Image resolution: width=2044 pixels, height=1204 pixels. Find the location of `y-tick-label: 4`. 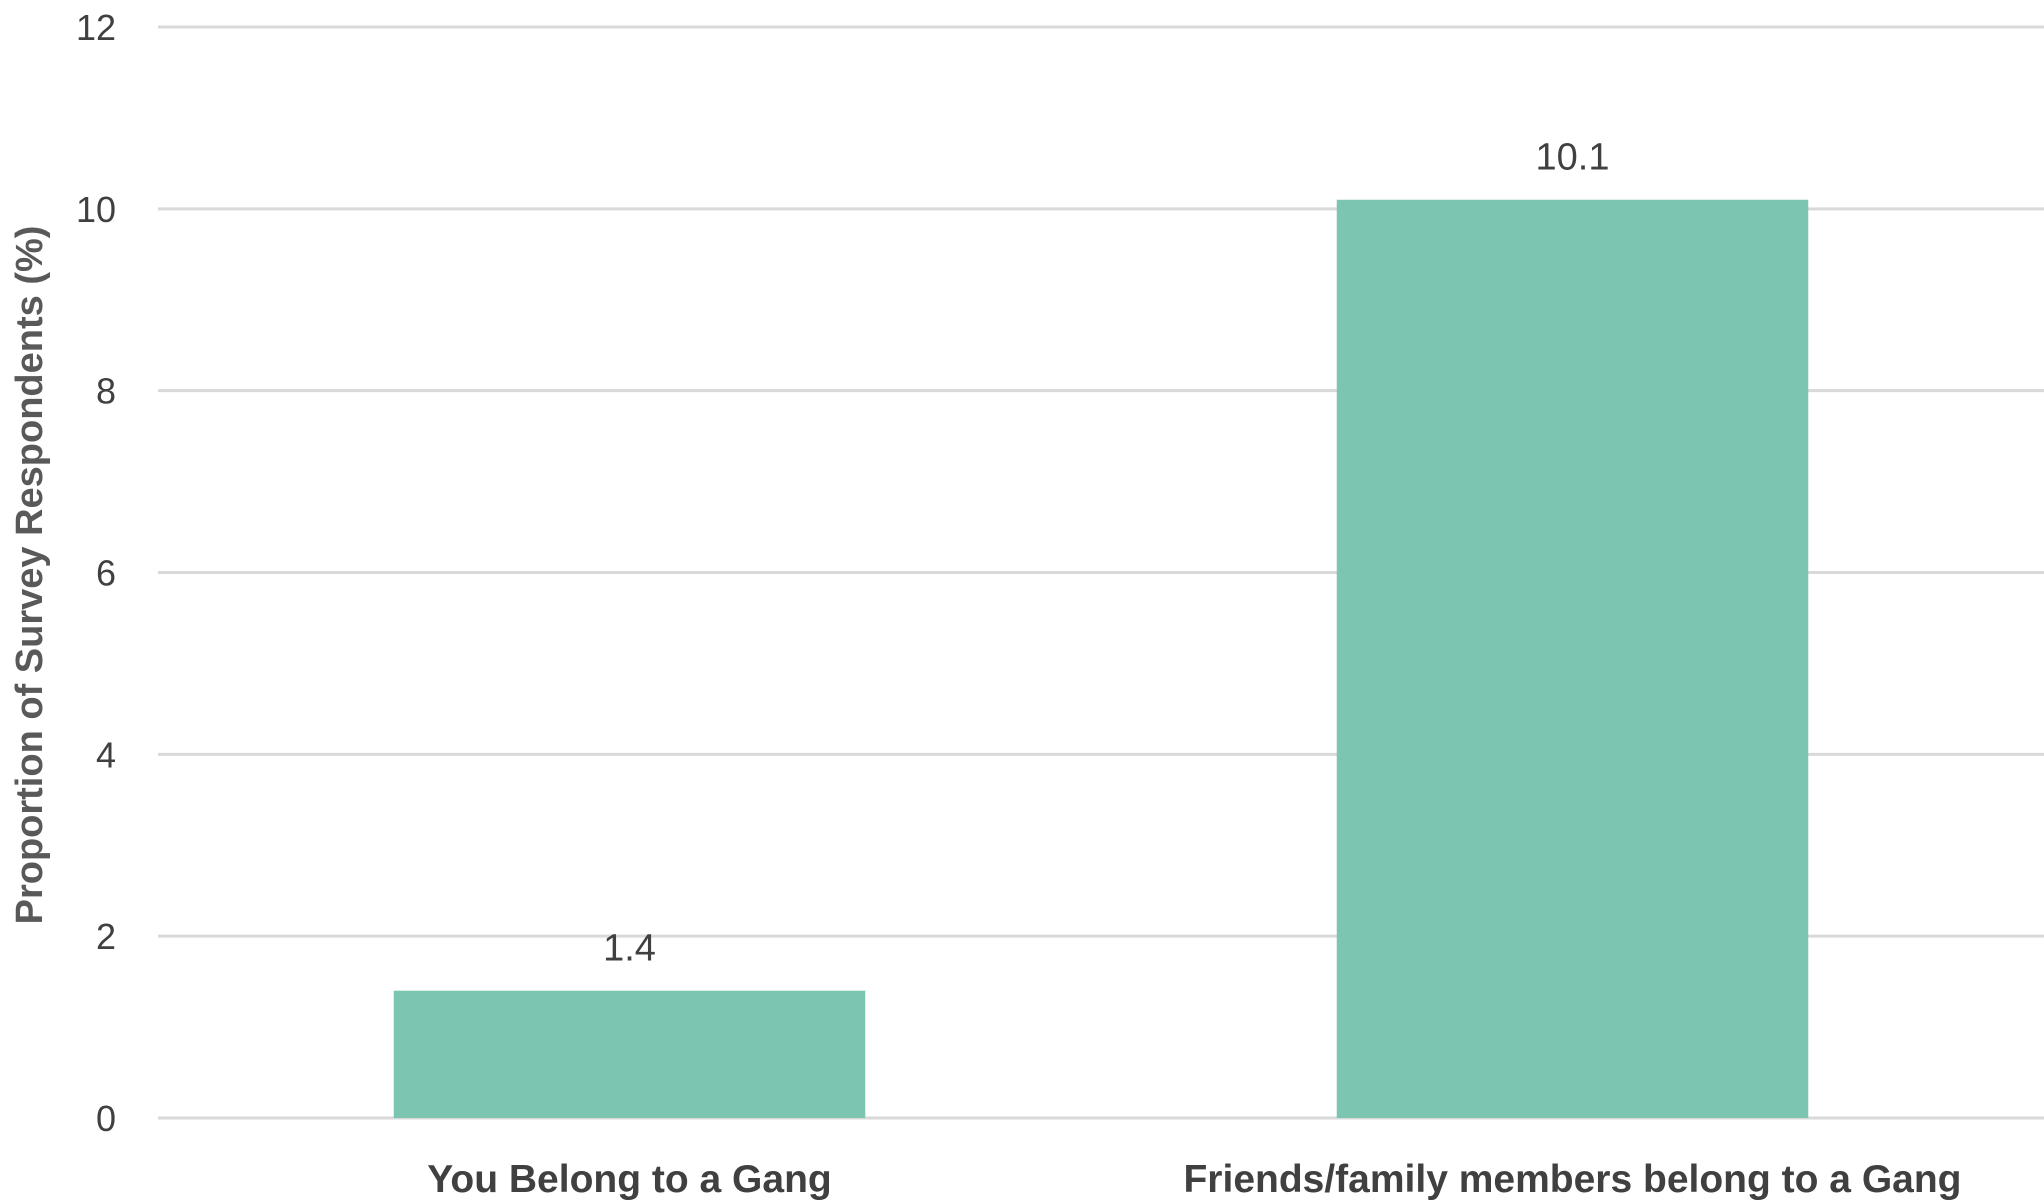

y-tick-label: 4 is located at coordinates (106, 754).